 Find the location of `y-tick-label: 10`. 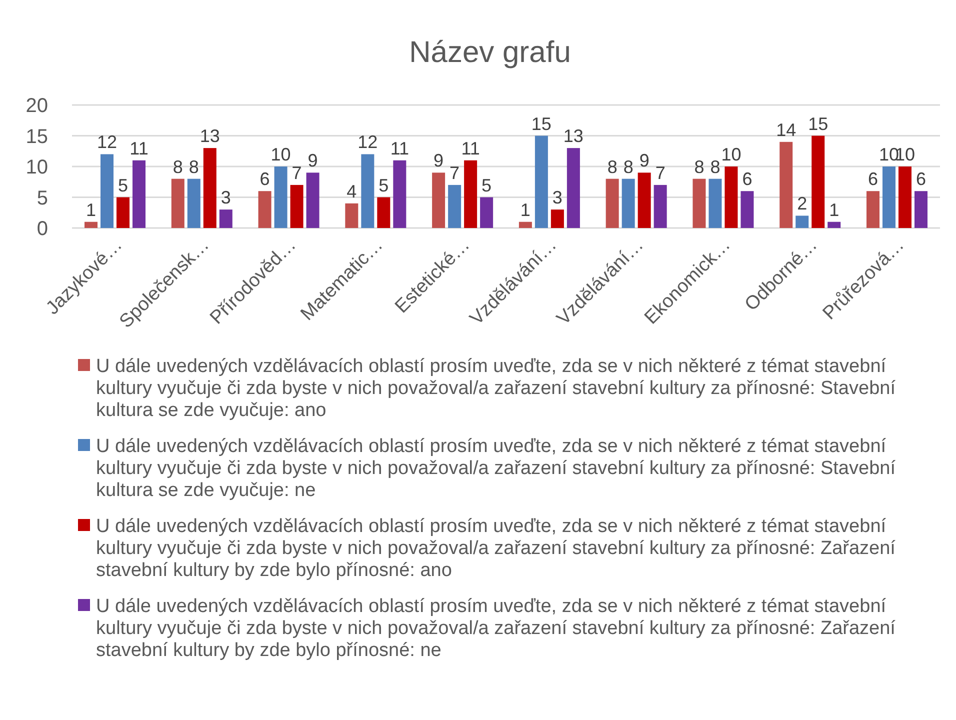

y-tick-label: 10 is located at coordinates (37, 167).